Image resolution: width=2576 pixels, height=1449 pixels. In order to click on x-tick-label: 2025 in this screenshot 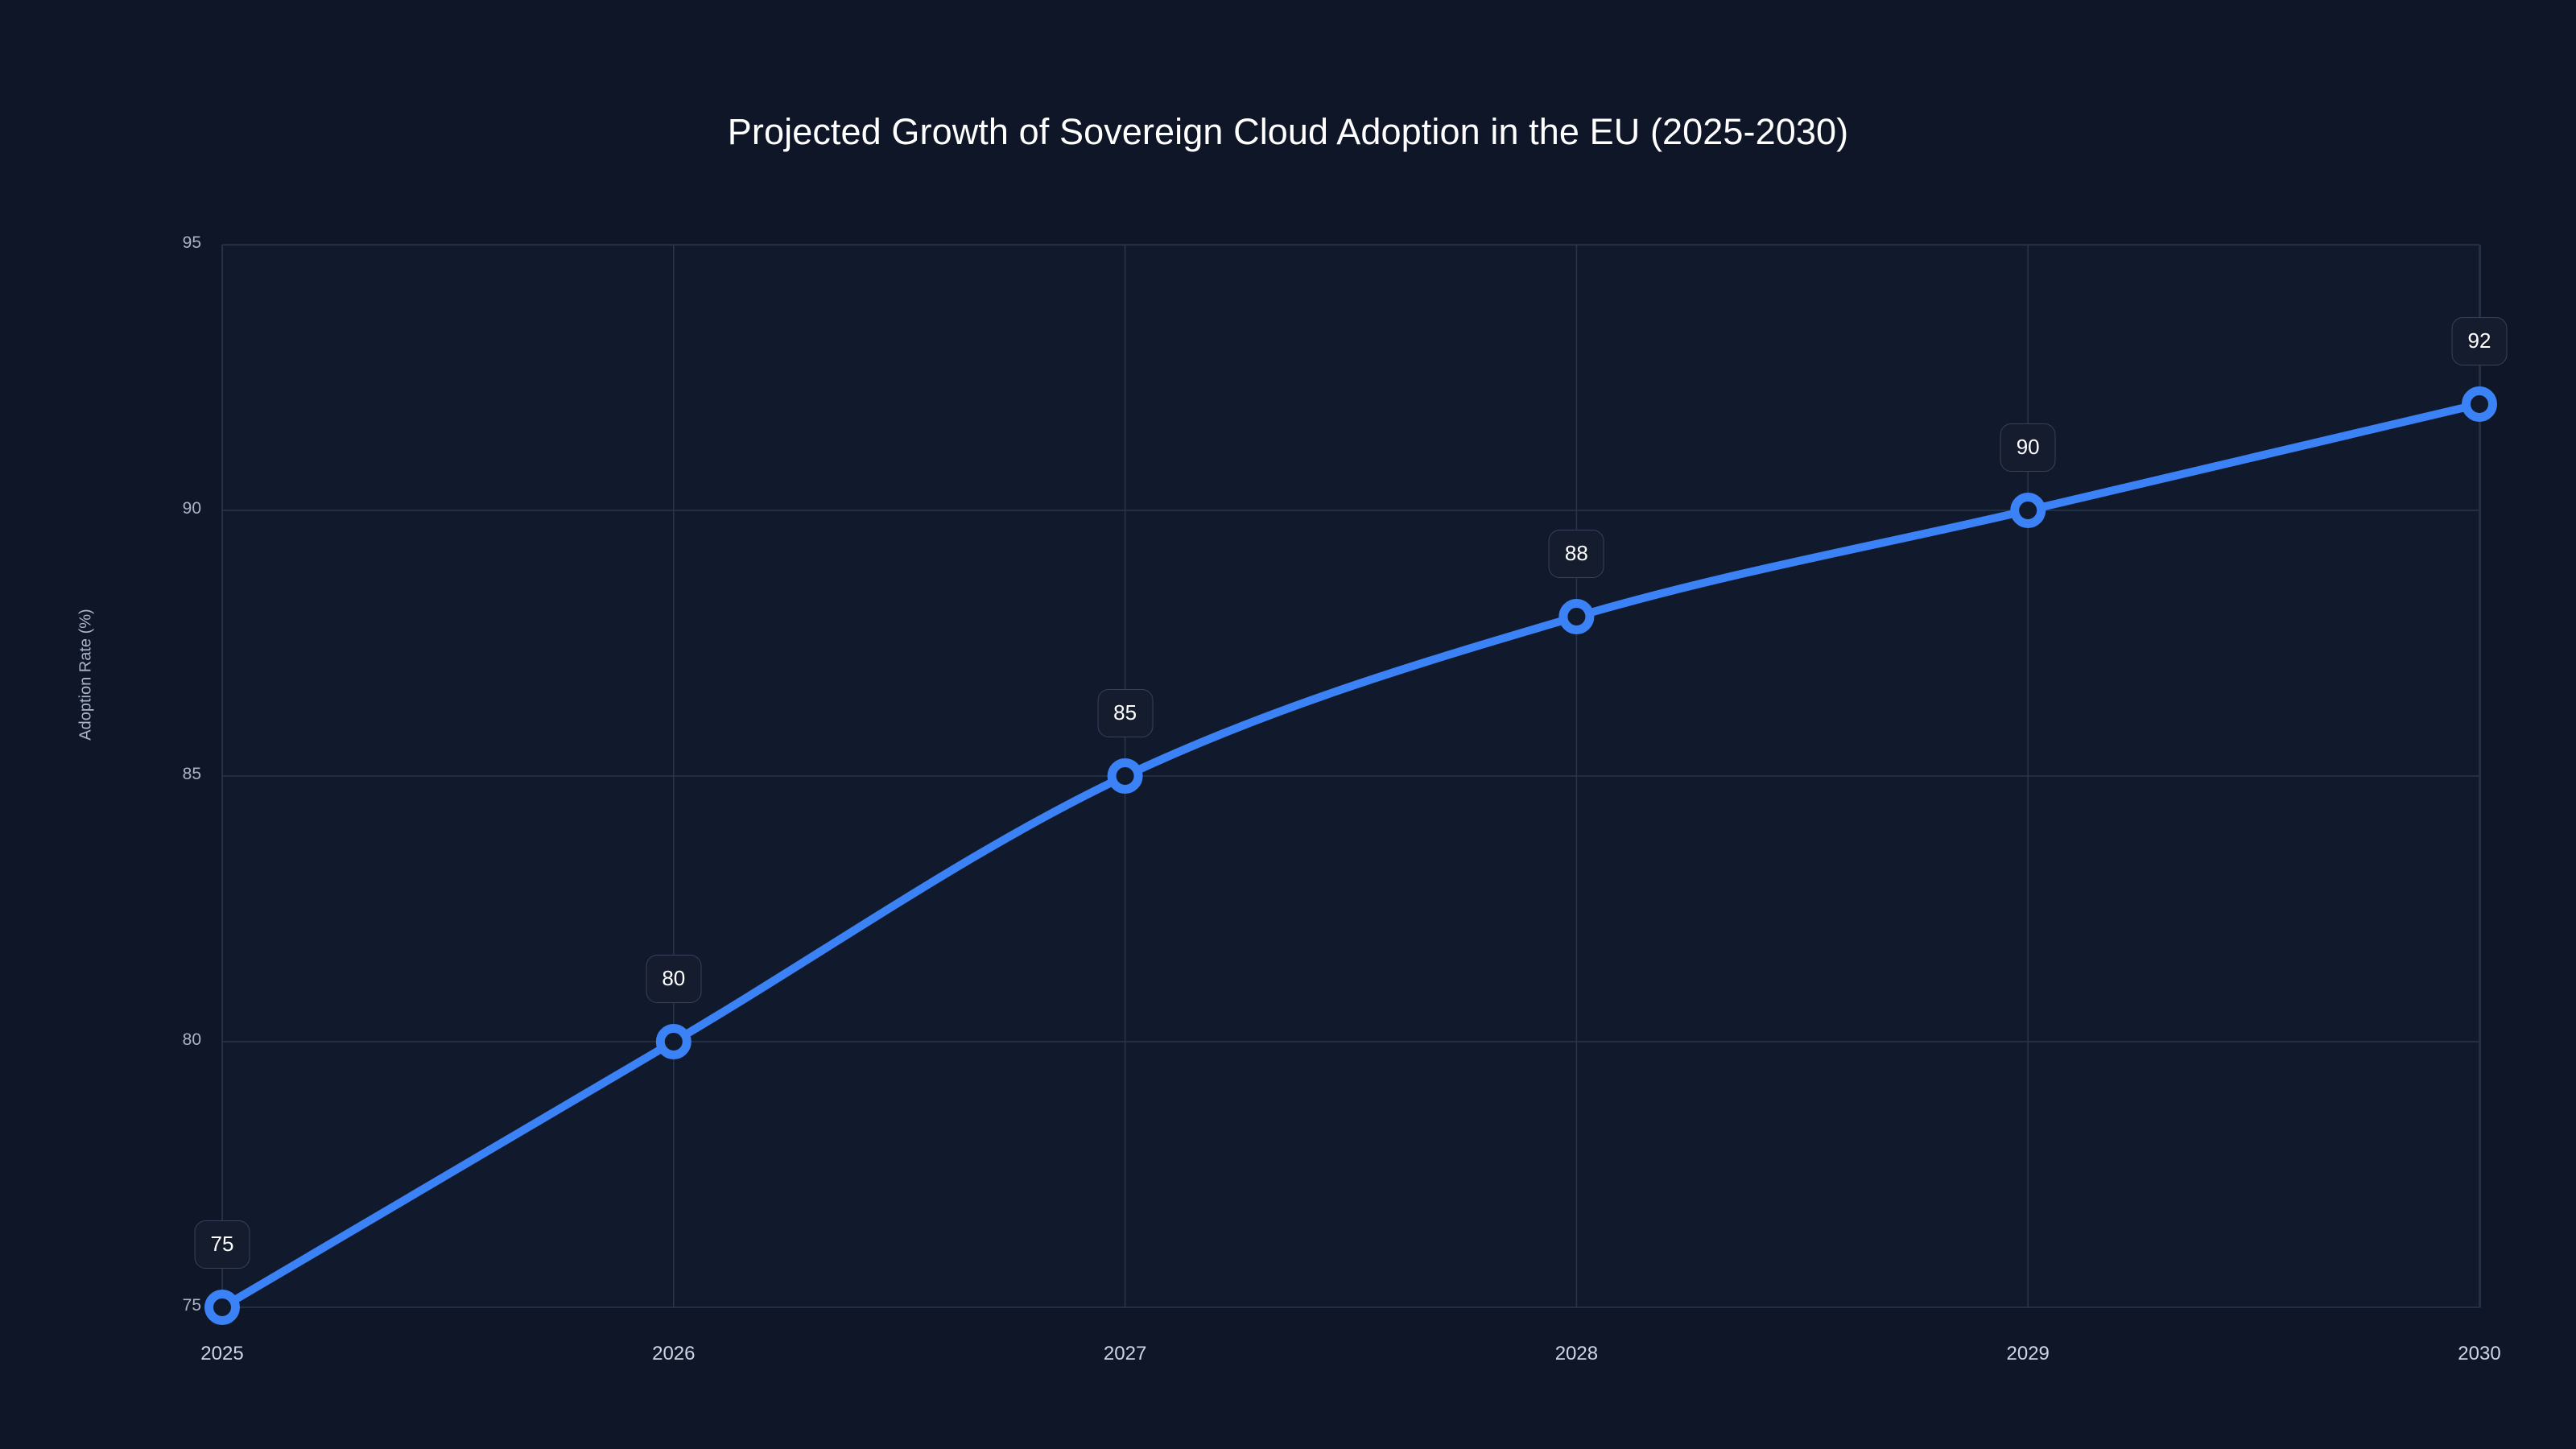, I will do `click(222, 1353)`.